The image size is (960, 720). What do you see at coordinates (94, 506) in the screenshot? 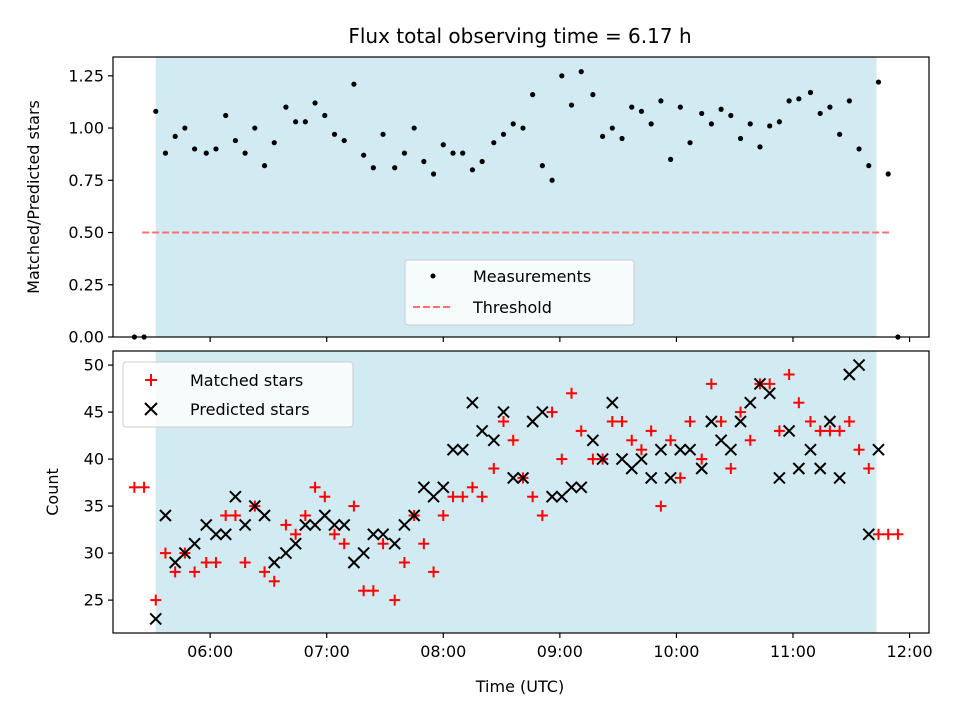
I see `y-tick-label: 35` at bounding box center [94, 506].